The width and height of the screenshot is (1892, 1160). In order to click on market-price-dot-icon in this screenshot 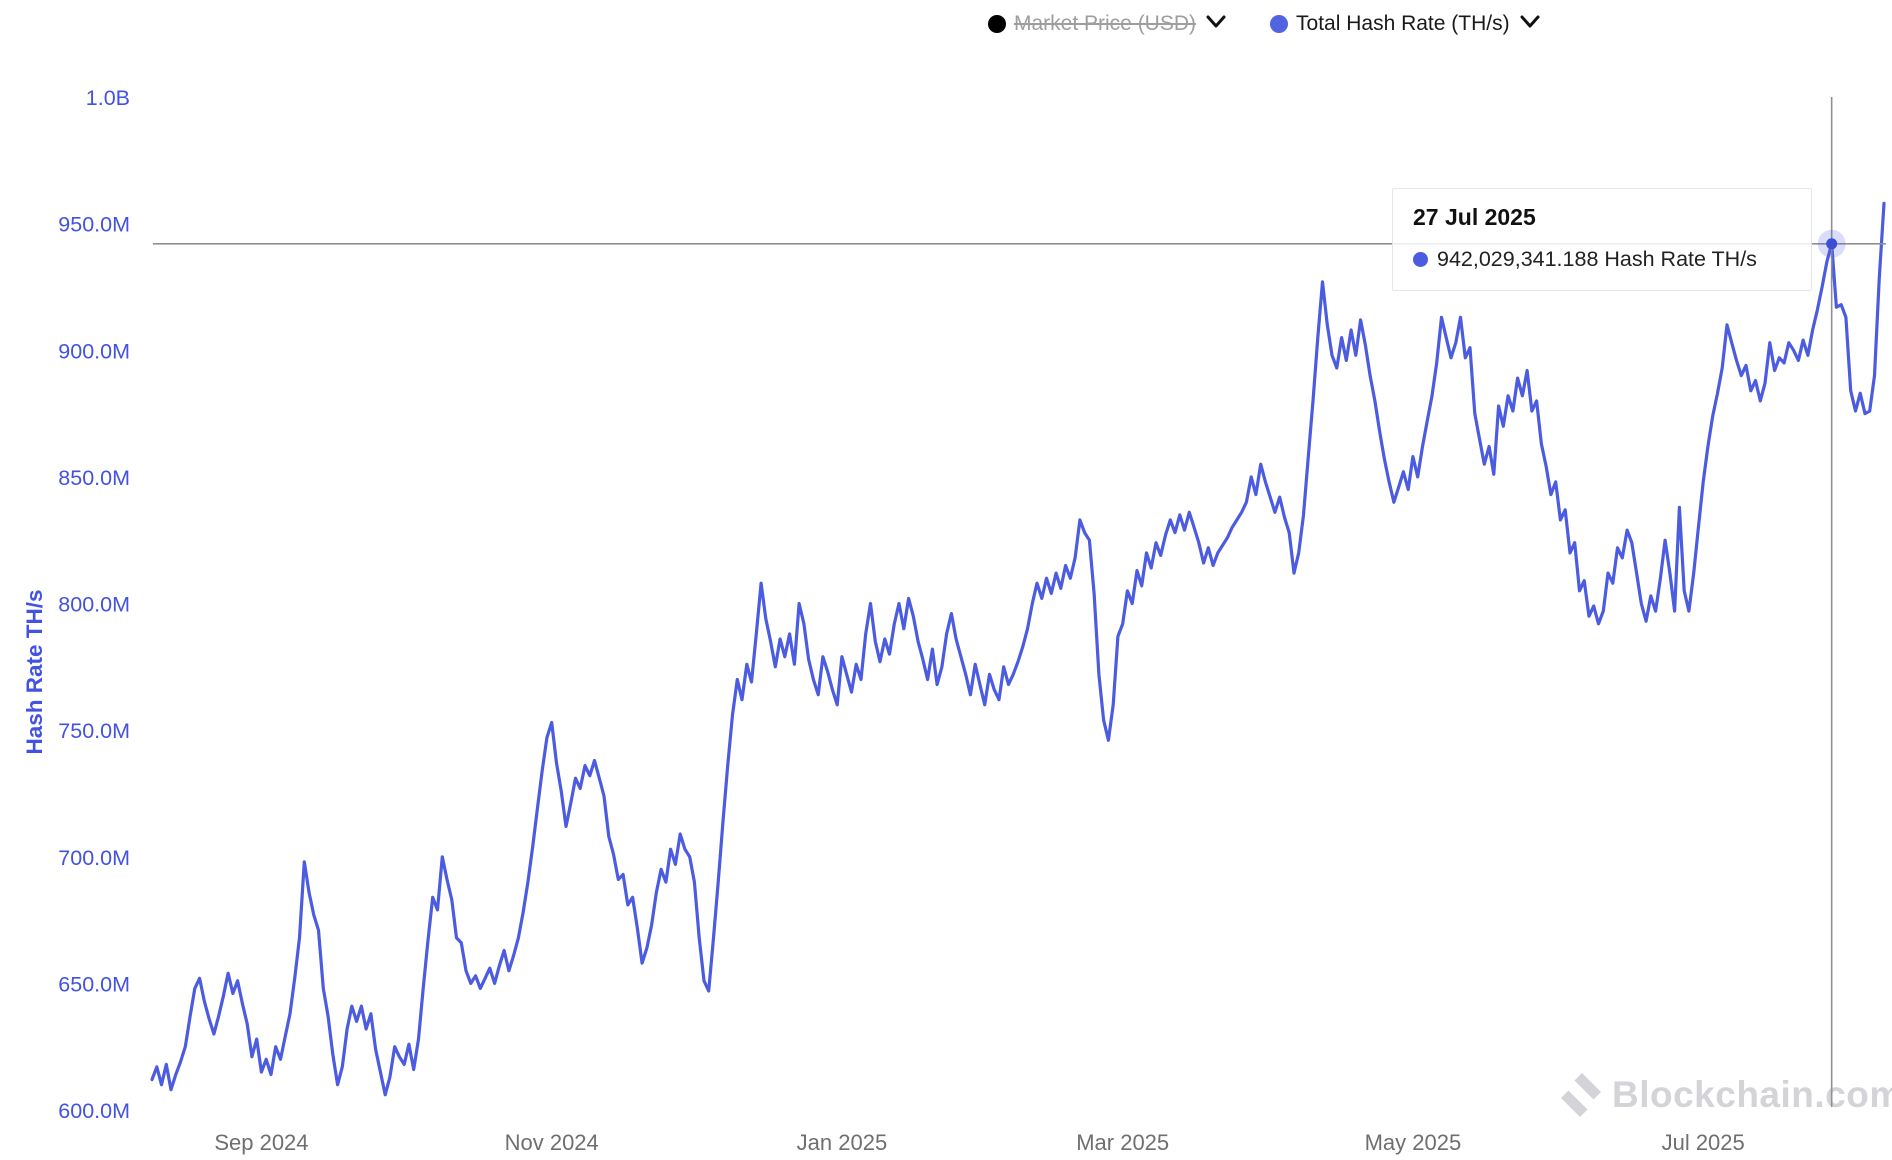, I will do `click(997, 24)`.